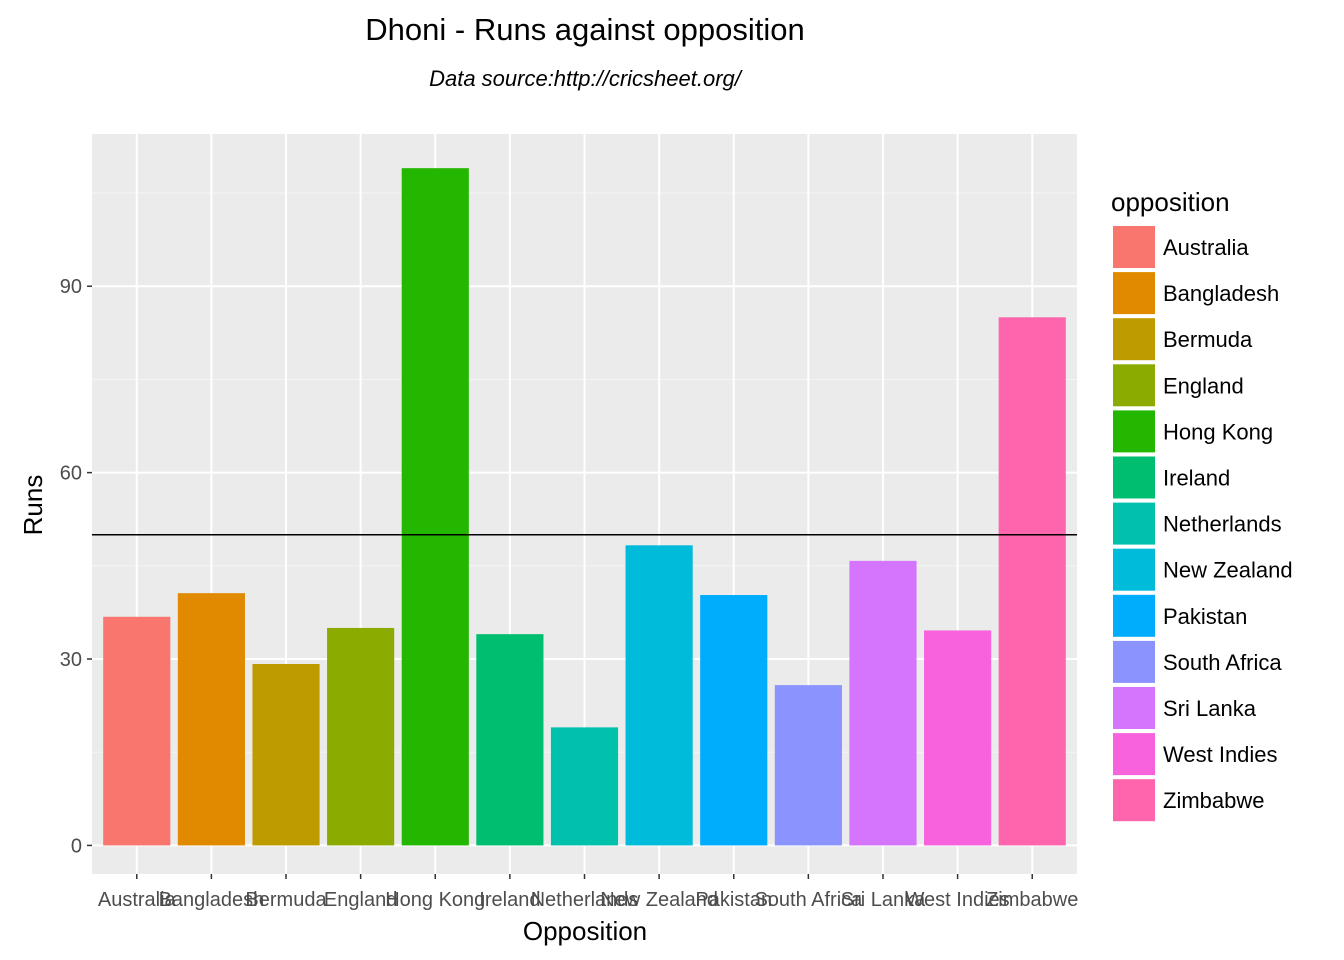  Describe the element at coordinates (286, 900) in the screenshot. I see `x-tick-label: Bermuda` at that location.